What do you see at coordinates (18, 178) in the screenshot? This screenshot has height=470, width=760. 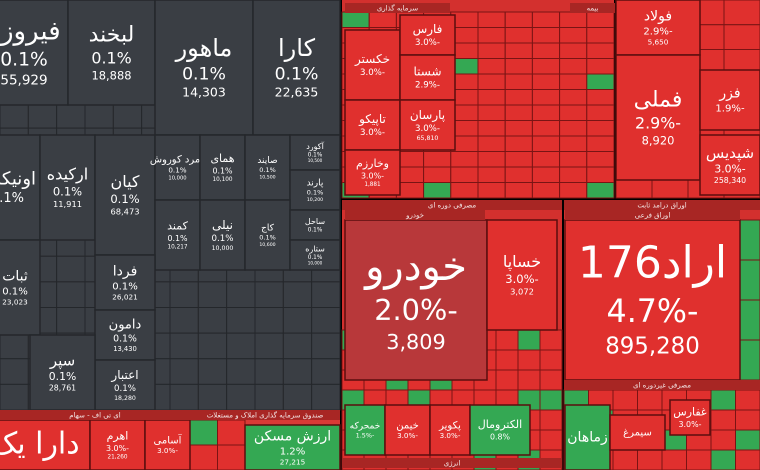 I see `tile-label: اونیکس` at bounding box center [18, 178].